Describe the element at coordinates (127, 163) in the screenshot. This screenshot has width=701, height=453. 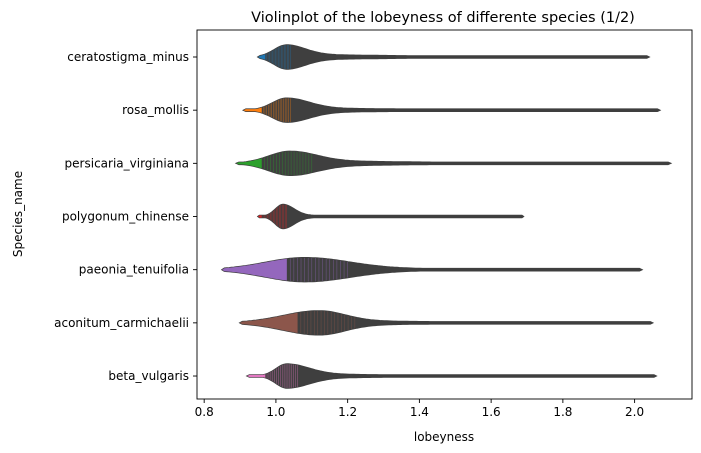
I see `y-tick-label: persicaria_virginiana` at that location.